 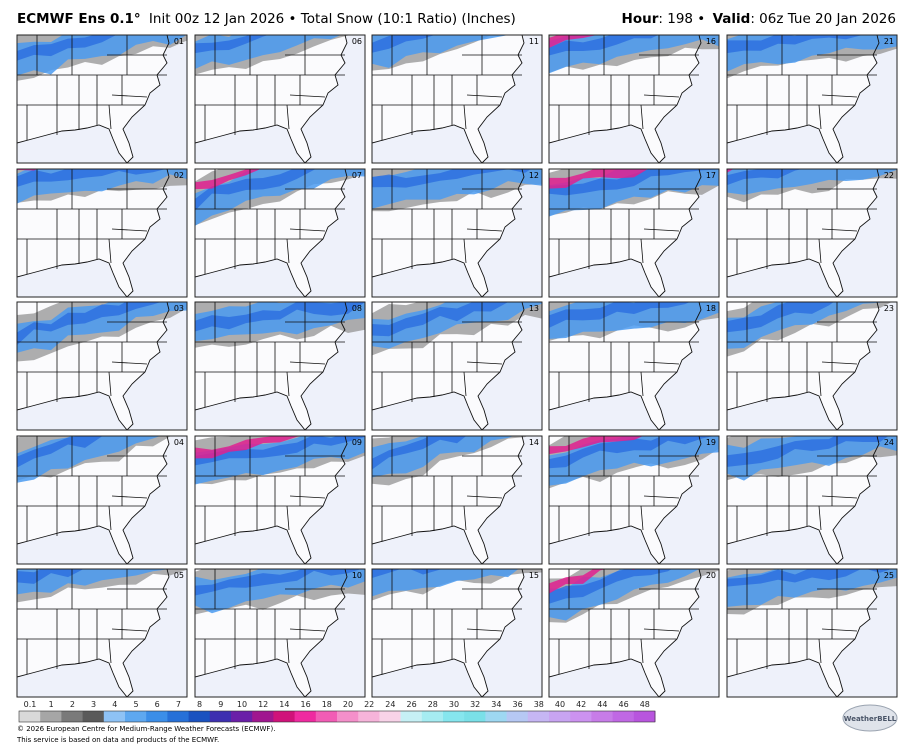 I want to click on colorbar-label: 44, so click(x=602, y=704).